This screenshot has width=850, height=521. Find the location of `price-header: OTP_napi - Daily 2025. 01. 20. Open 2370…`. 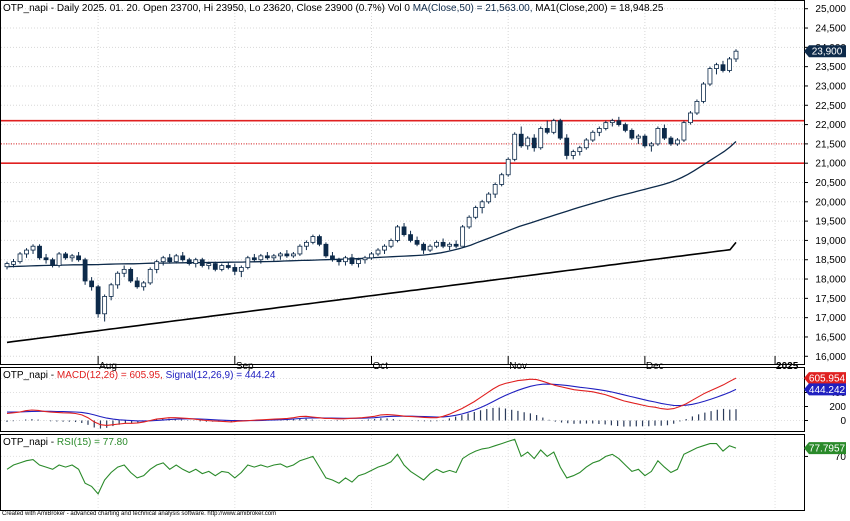

price-header: OTP_napi - Daily 2025. 01. 20. Open 2370… is located at coordinates (333, 8).